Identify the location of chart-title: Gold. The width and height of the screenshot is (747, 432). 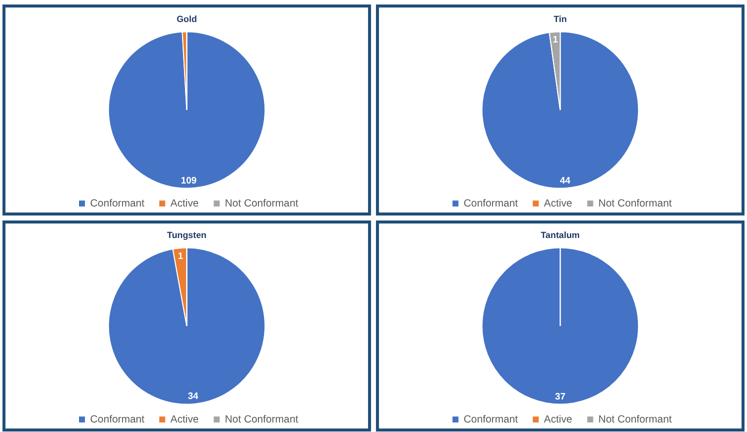
(186, 19).